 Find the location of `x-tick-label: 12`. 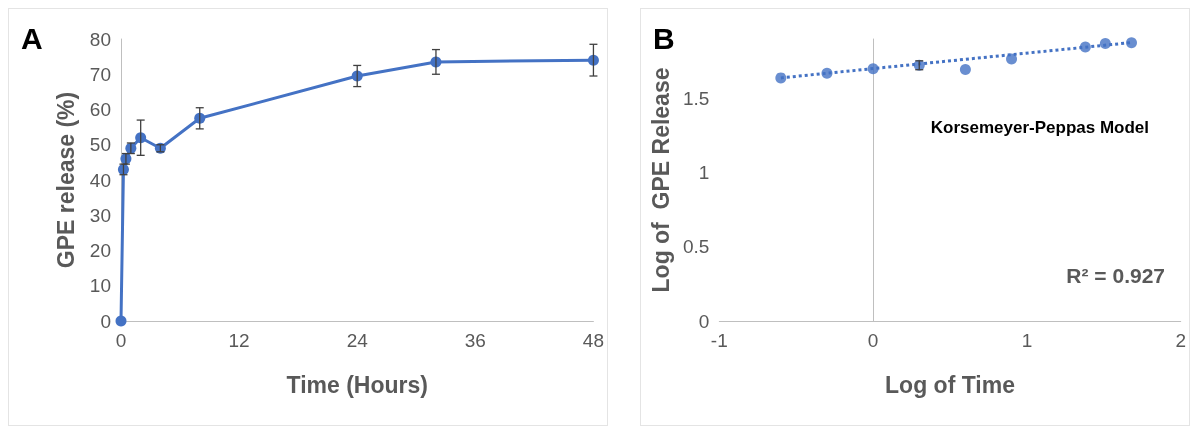

x-tick-label: 12 is located at coordinates (239, 340).